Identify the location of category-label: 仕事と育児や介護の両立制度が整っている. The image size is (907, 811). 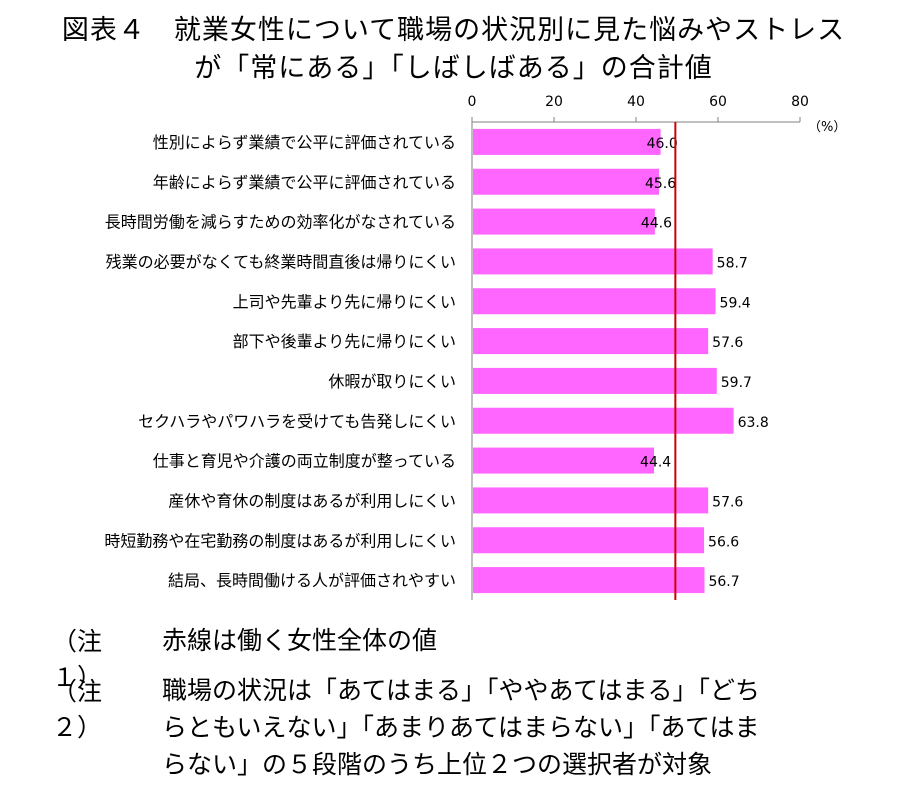
(304, 461).